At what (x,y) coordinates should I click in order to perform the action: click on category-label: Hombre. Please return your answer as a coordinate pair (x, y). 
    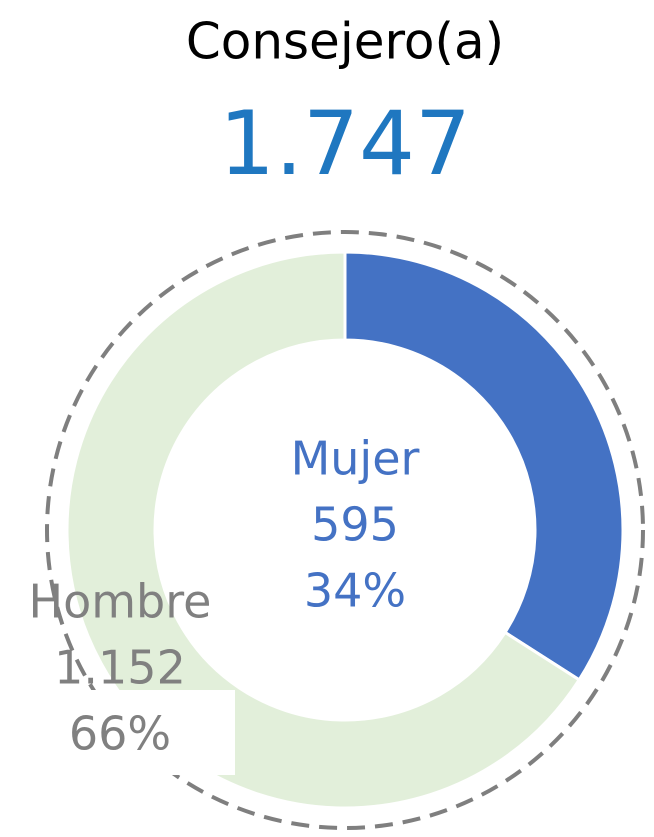
    Looking at the image, I should click on (120, 602).